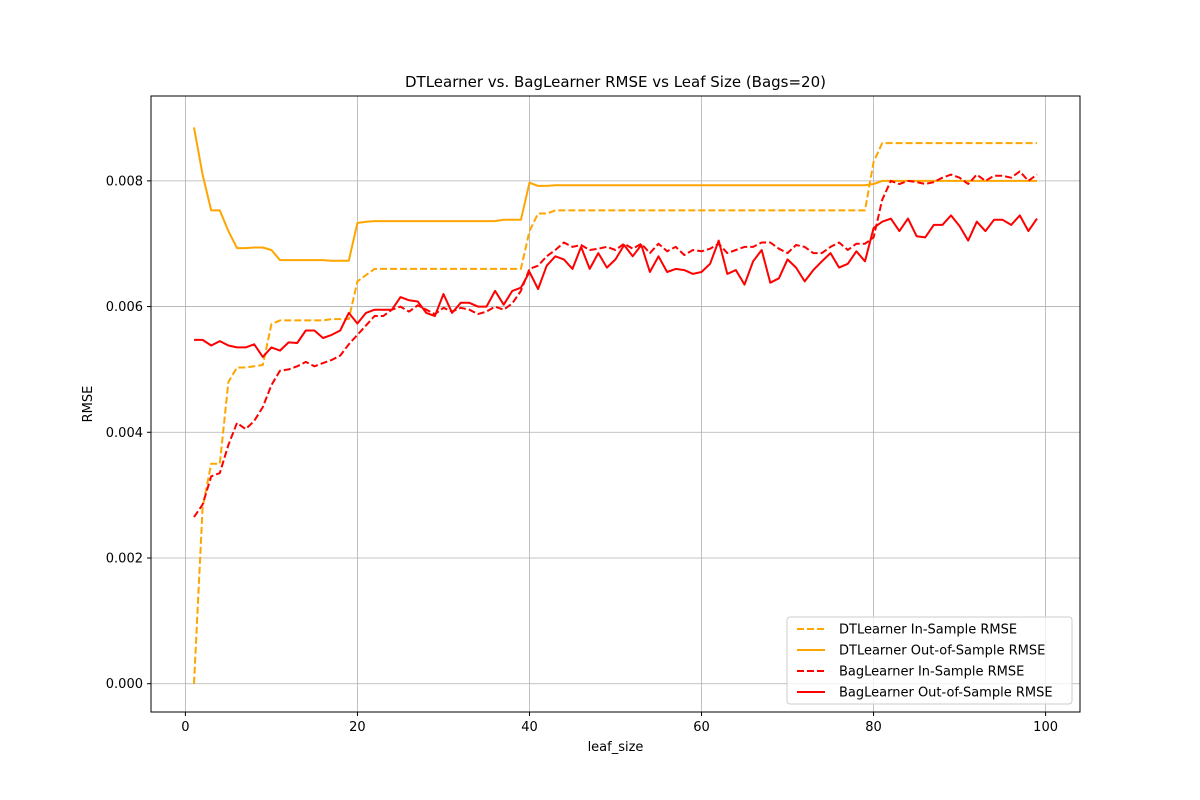  Describe the element at coordinates (701, 727) in the screenshot. I see `x-tick-label: 60` at that location.